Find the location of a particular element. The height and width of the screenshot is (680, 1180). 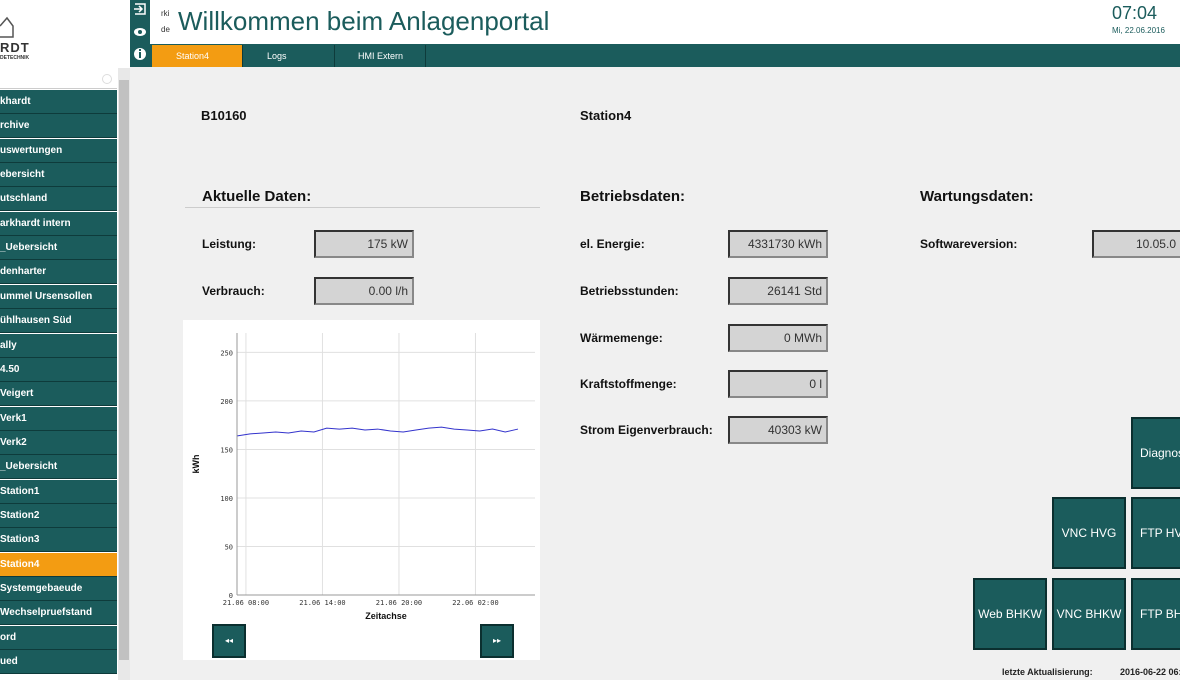

section-title: Aktuelle Daten: is located at coordinates (257, 196).